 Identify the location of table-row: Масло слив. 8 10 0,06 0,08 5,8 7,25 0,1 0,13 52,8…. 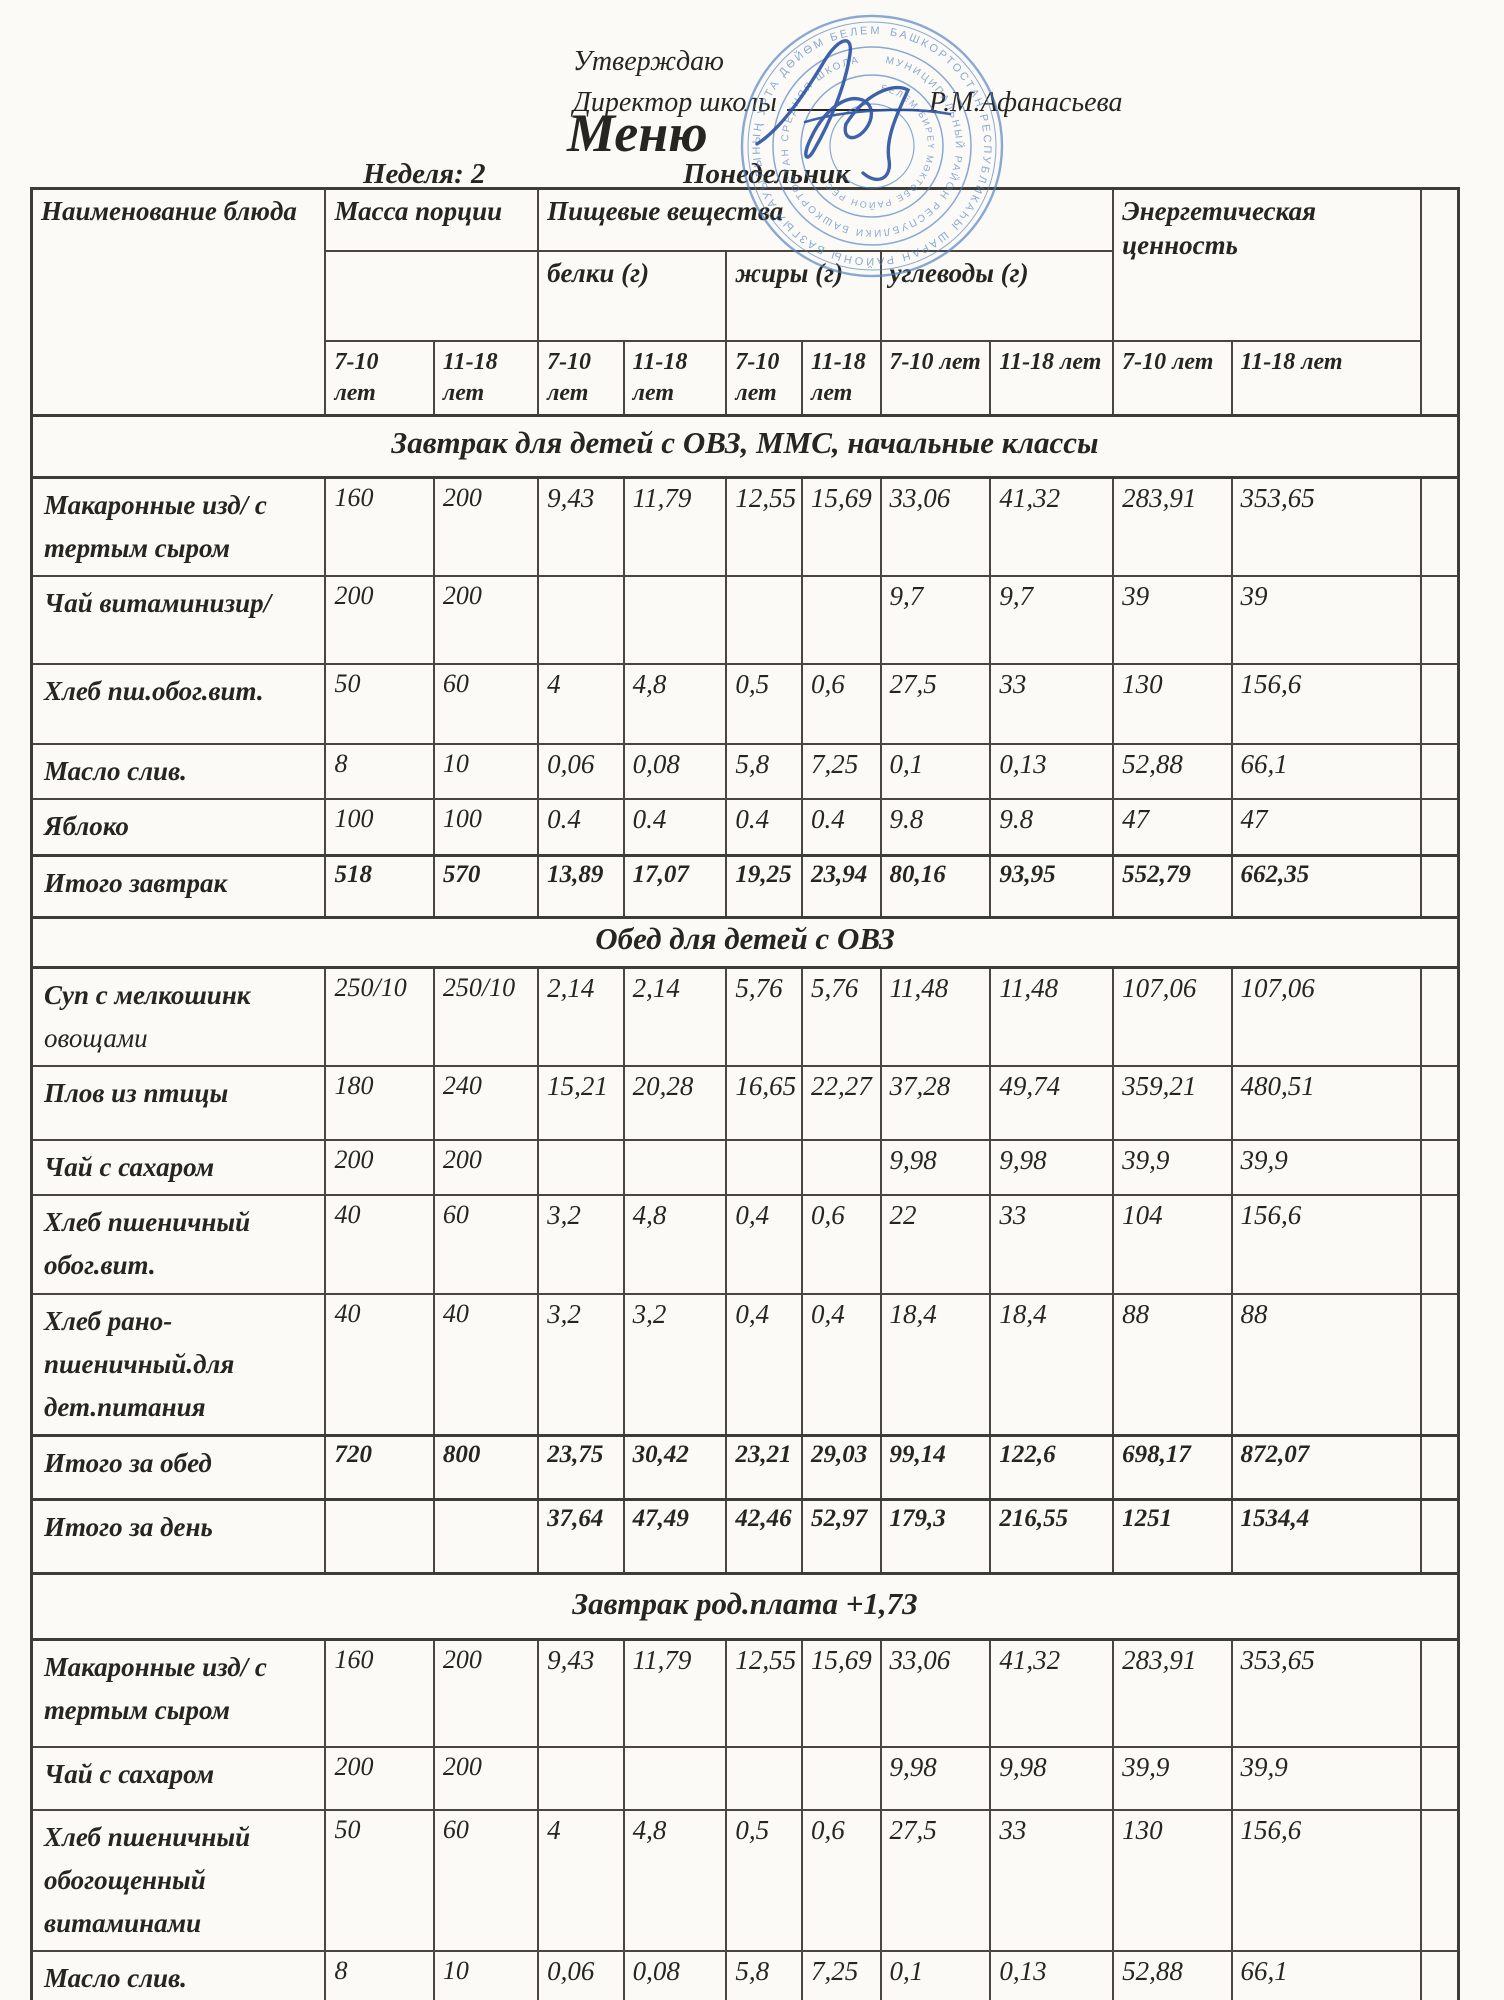
(745, 1975).